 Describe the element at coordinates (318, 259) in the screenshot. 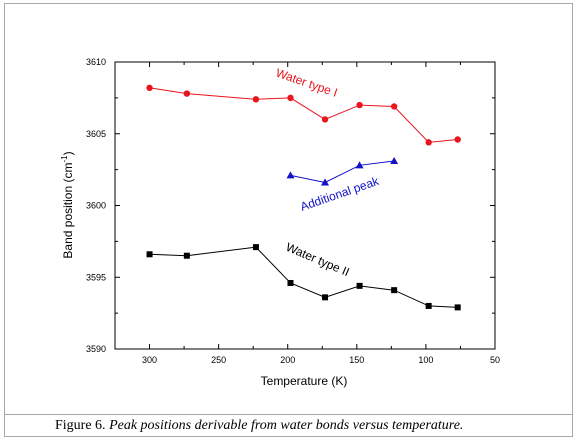

I see `series-label-water-type-2: Water type II` at that location.